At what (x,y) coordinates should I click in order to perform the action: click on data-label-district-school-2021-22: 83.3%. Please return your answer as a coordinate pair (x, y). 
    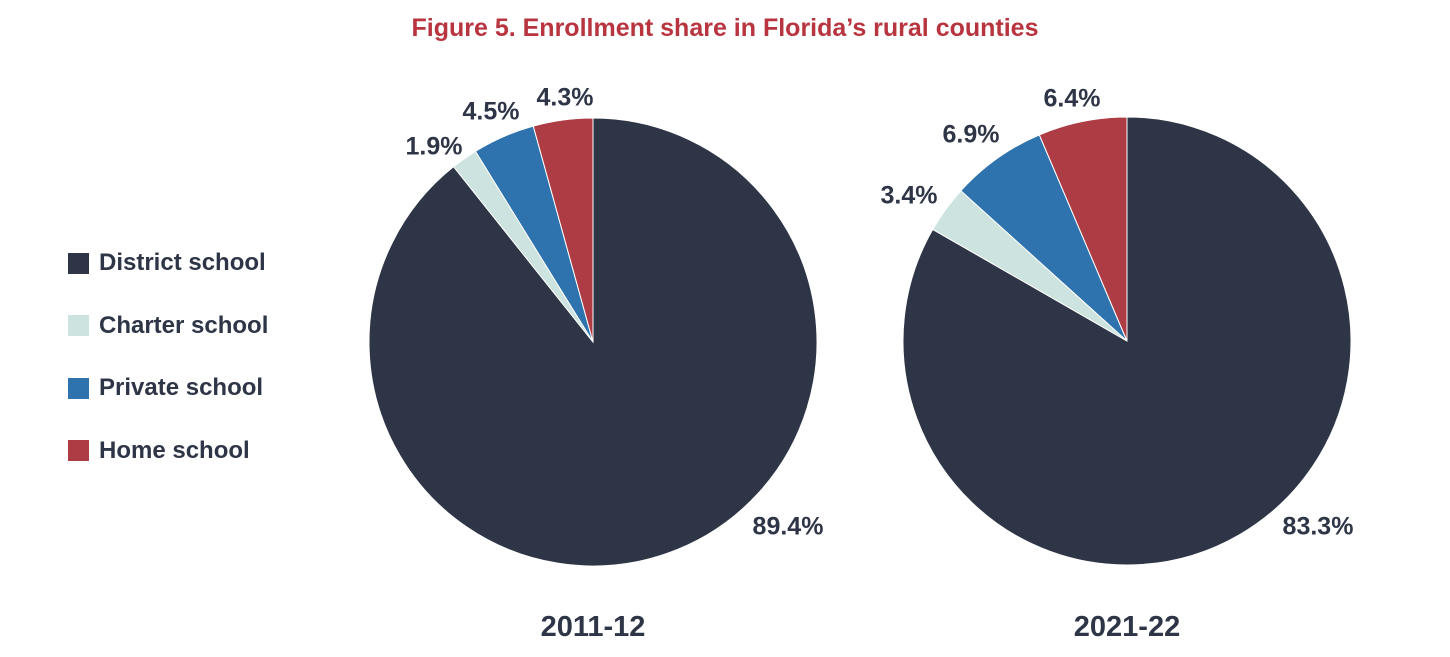
    Looking at the image, I should click on (1318, 527).